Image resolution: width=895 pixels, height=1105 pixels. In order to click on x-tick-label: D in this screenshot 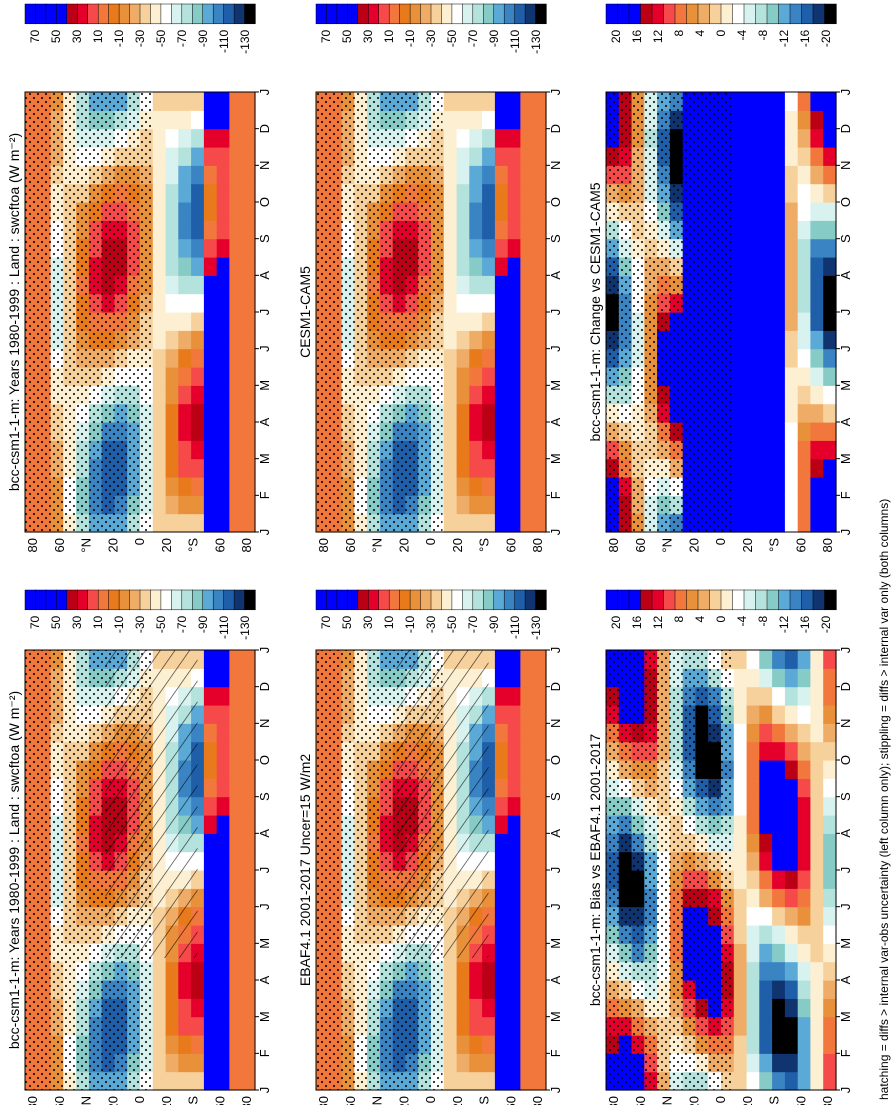, I will do `click(264, 128)`.